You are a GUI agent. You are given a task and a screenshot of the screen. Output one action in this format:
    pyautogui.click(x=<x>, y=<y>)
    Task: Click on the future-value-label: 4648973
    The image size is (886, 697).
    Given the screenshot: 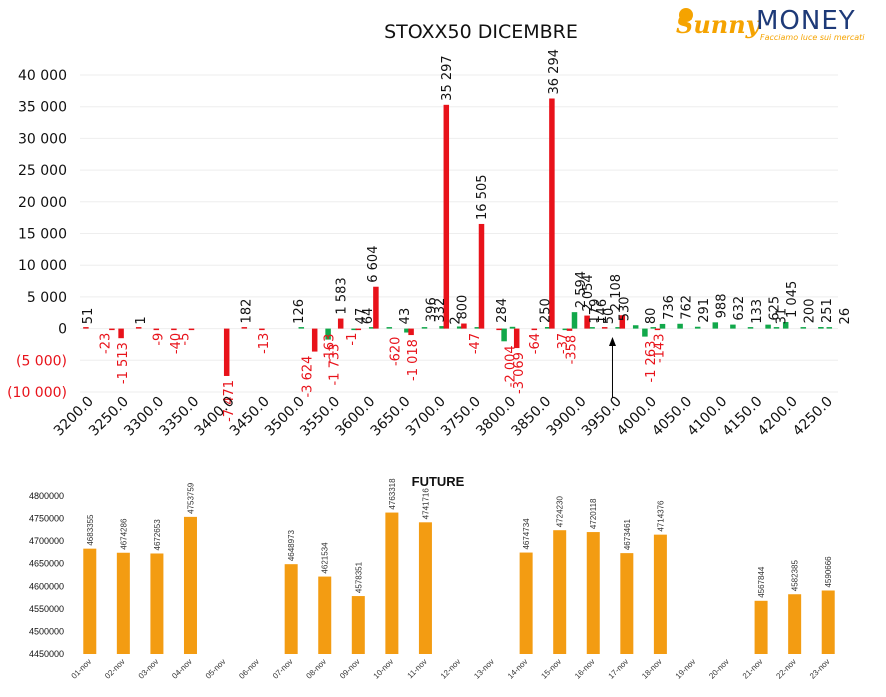 What is the action you would take?
    pyautogui.click(x=291, y=545)
    